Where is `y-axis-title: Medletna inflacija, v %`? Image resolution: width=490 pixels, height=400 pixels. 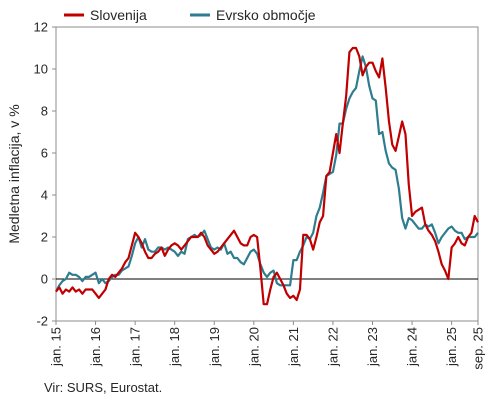
y-axis-title: Medletna inflacija, v % is located at coordinates (14, 173).